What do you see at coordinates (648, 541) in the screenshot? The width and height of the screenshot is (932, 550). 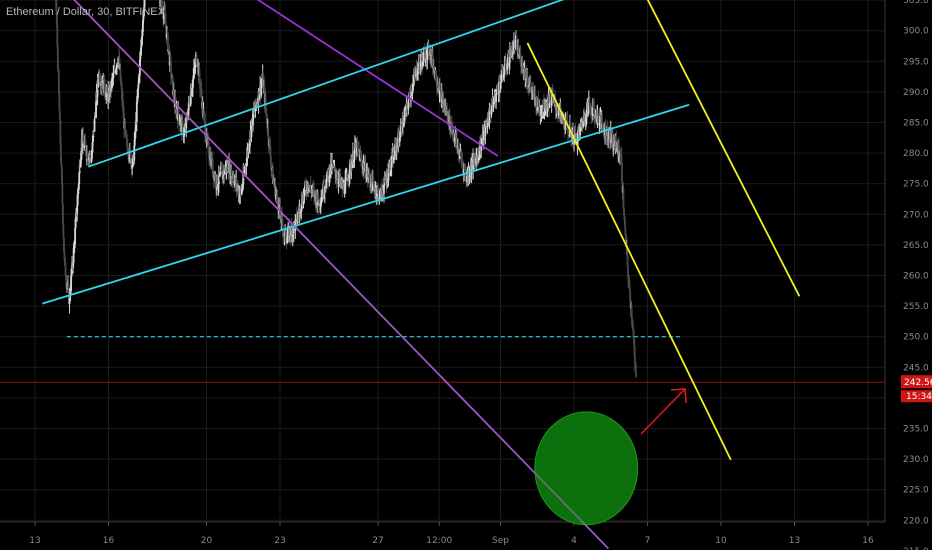 I see `x-tick-label: 7` at bounding box center [648, 541].